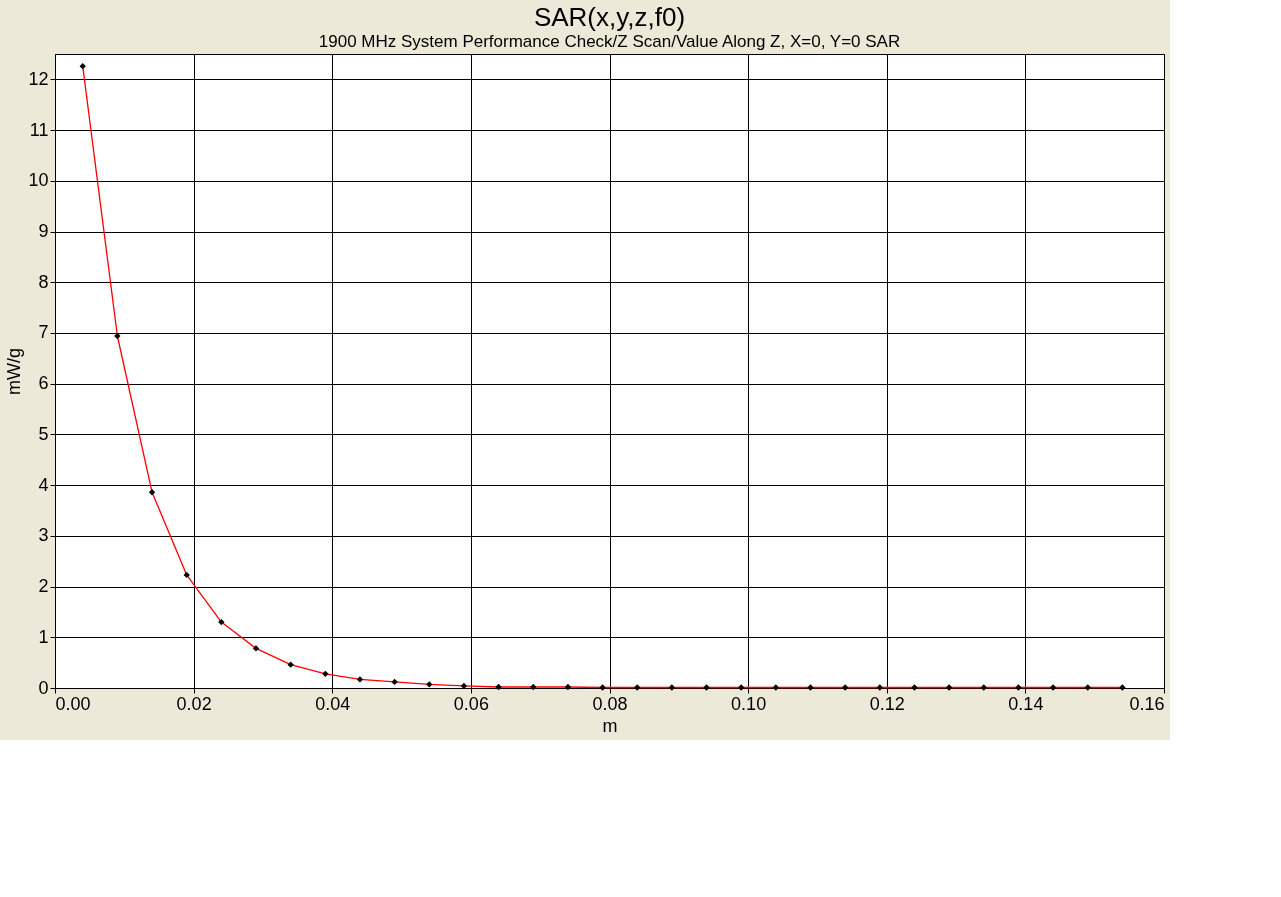 Image resolution: width=1281 pixels, height=897 pixels. I want to click on y-tick-label: 2, so click(43, 586).